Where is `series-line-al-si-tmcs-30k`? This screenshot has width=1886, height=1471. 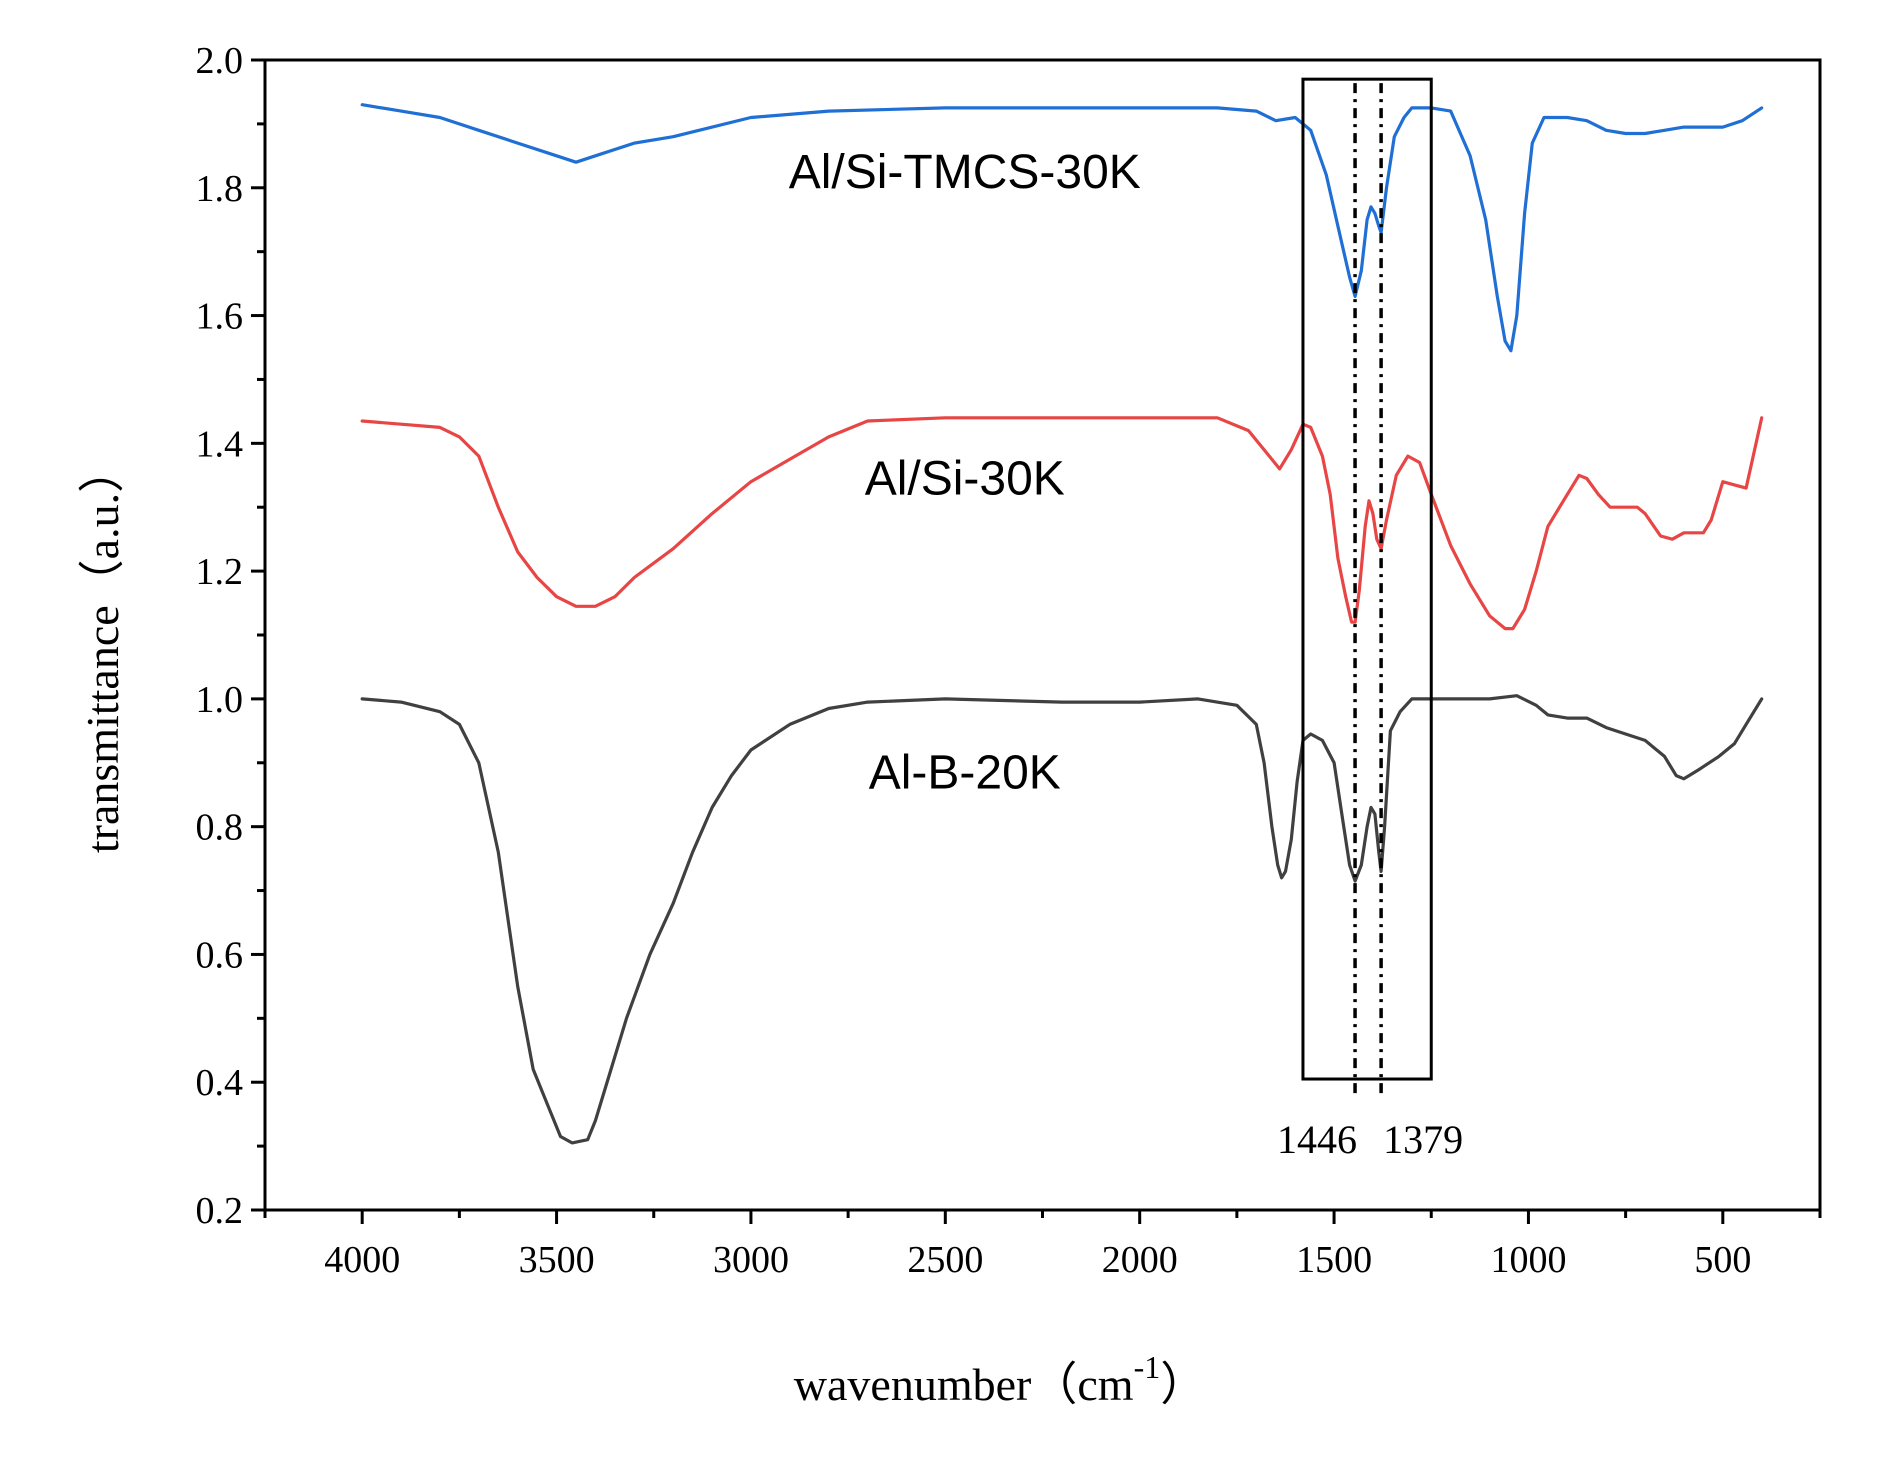
series-line-al-si-tmcs-30k is located at coordinates (1062, 228).